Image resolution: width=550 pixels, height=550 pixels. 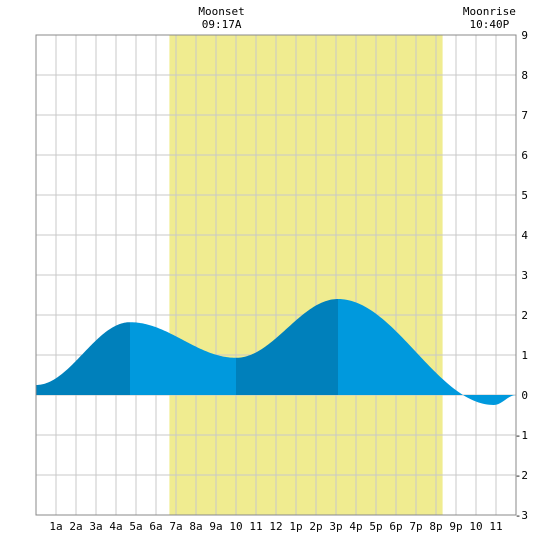 What do you see at coordinates (295, 526) in the screenshot?
I see `x-tick-label: 1p` at bounding box center [295, 526].